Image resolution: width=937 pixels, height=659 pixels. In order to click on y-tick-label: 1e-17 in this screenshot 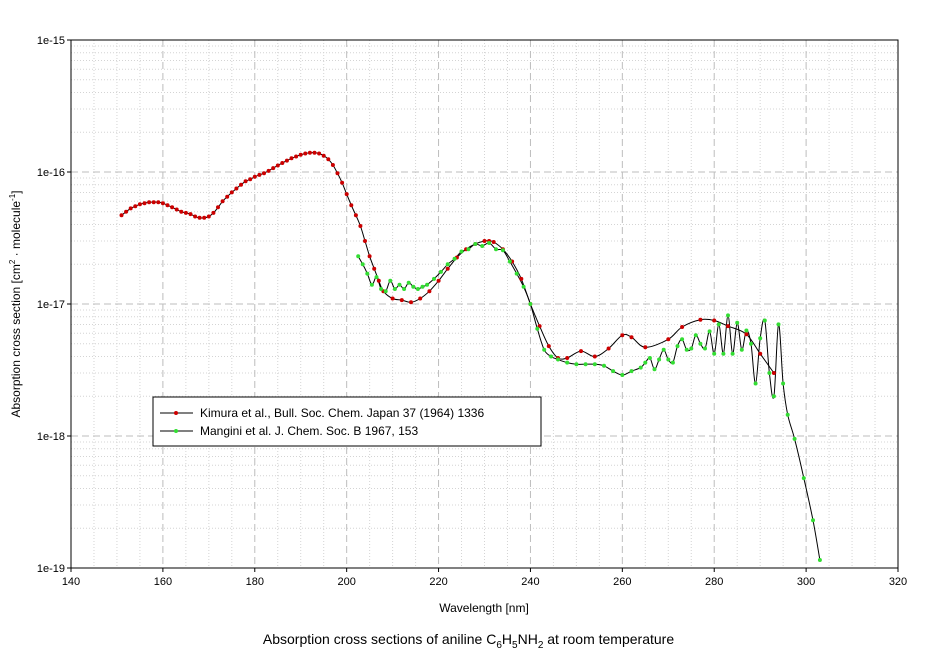, I will do `click(51, 305)`.